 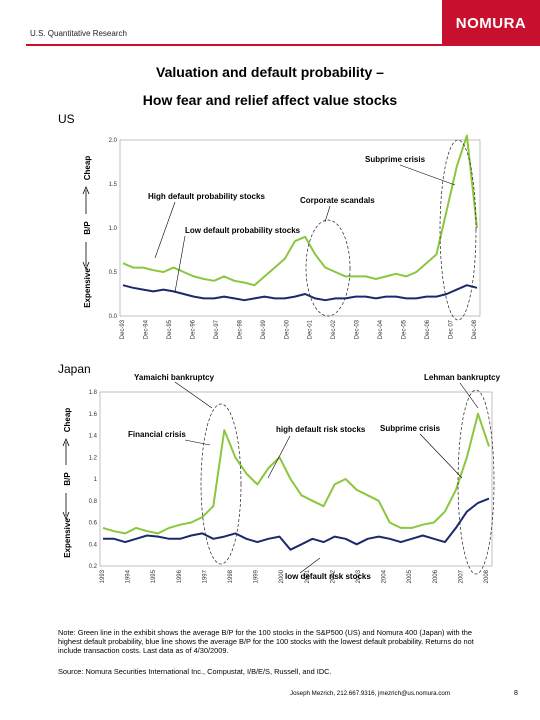 What do you see at coordinates (333, 576) in the screenshot?
I see `x-tick-label: 2002` at bounding box center [333, 576].